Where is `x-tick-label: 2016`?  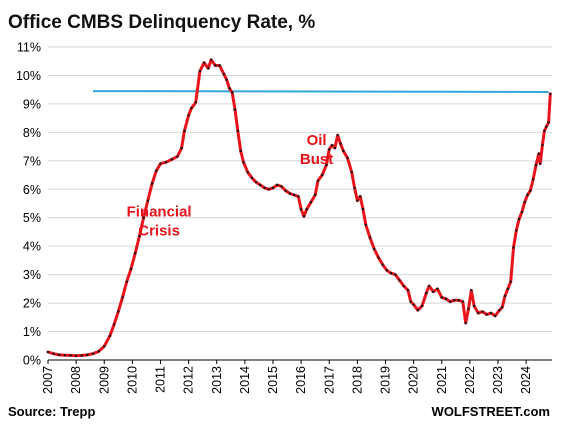 x-tick-label: 2016 is located at coordinates (301, 380).